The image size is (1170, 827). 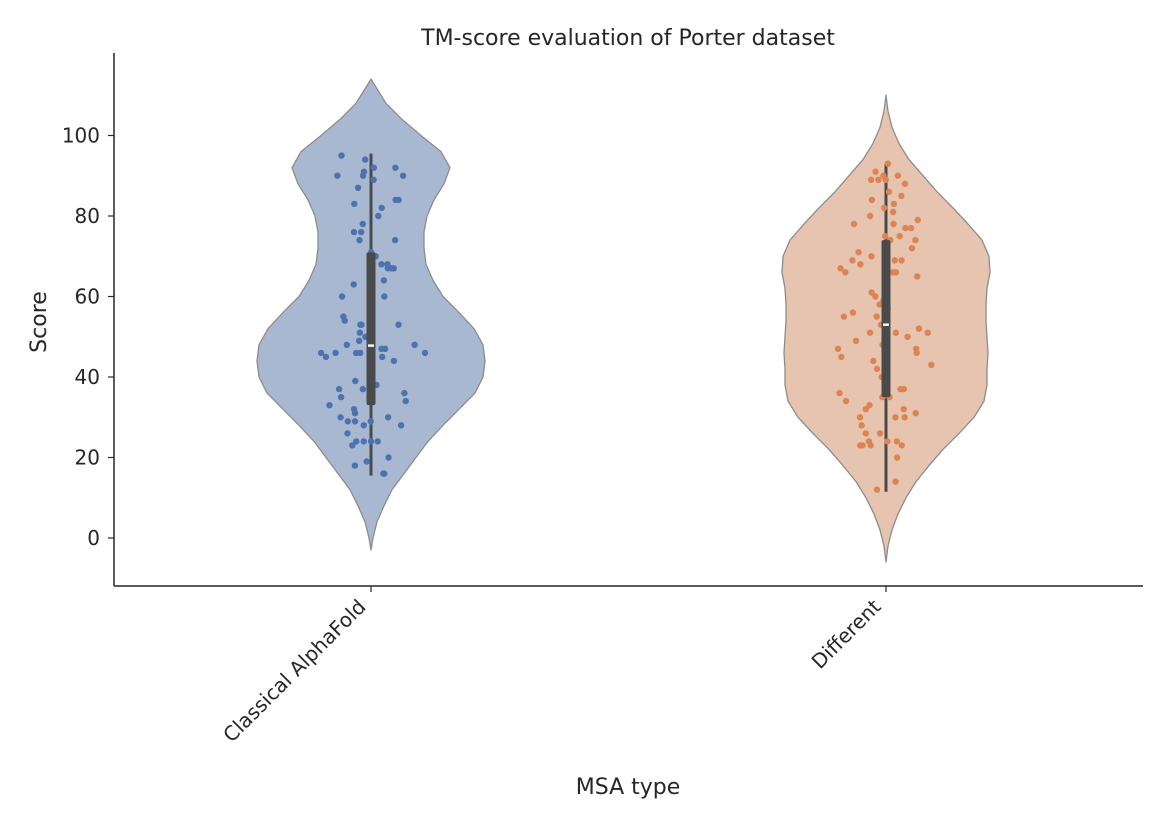 I want to click on x-tick-label: Different, so click(x=846, y=633).